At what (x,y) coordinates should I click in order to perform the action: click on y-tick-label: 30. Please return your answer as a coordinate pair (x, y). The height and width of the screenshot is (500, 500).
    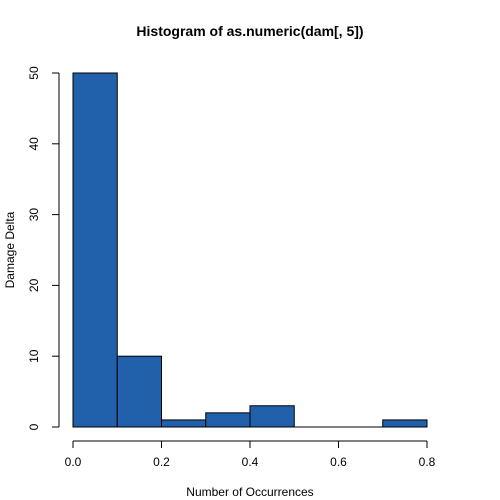
    Looking at the image, I should click on (34, 215).